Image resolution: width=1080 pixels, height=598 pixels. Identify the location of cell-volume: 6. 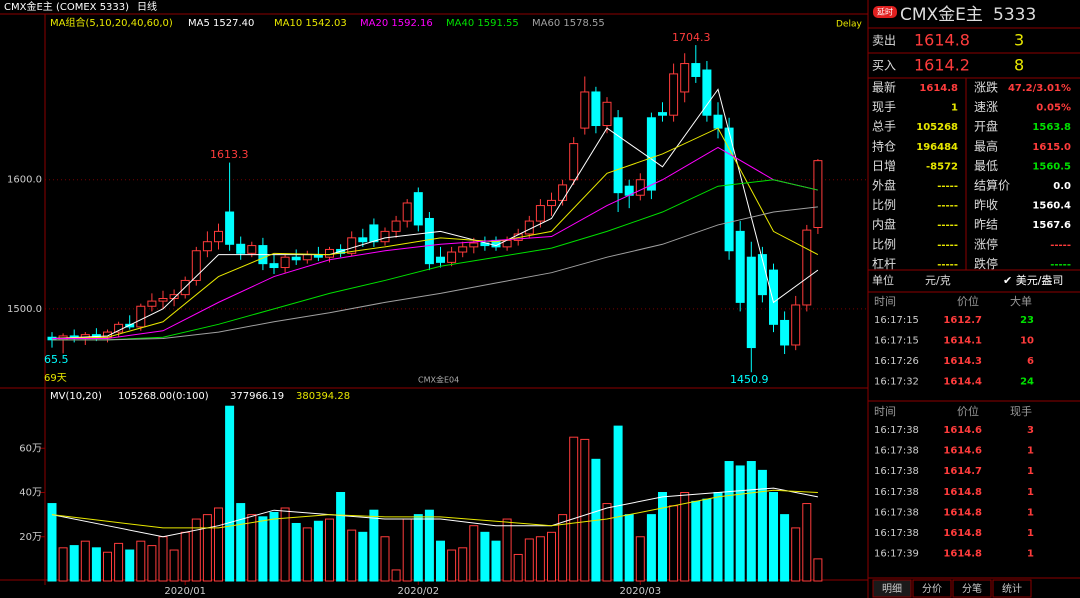
(1030, 361).